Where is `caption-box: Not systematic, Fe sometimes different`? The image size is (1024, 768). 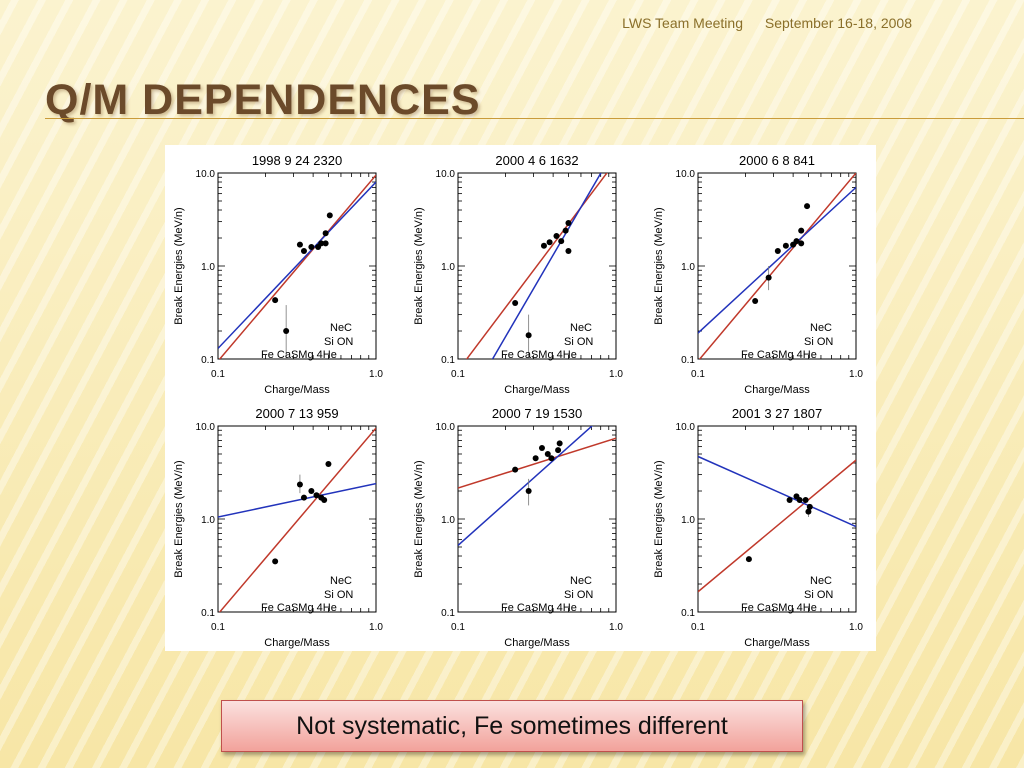
caption-box: Not systematic, Fe sometimes different is located at coordinates (512, 726).